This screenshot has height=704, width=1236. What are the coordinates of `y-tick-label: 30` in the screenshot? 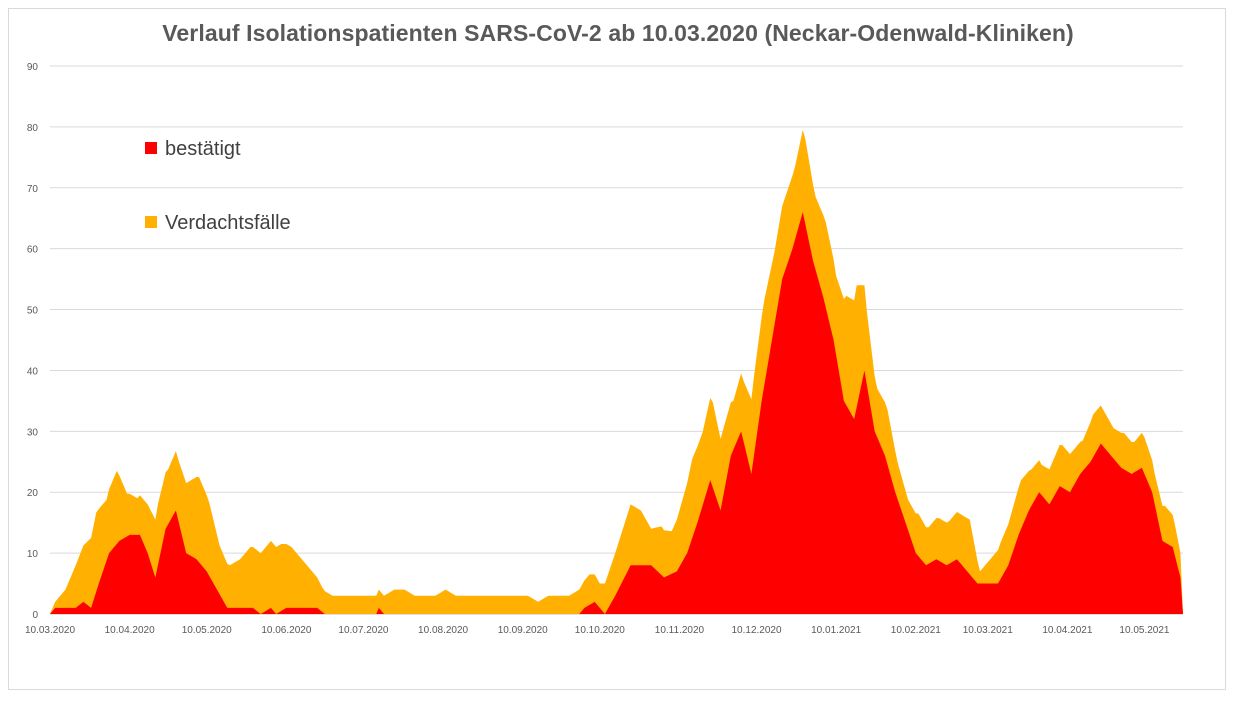 It's located at (33, 432).